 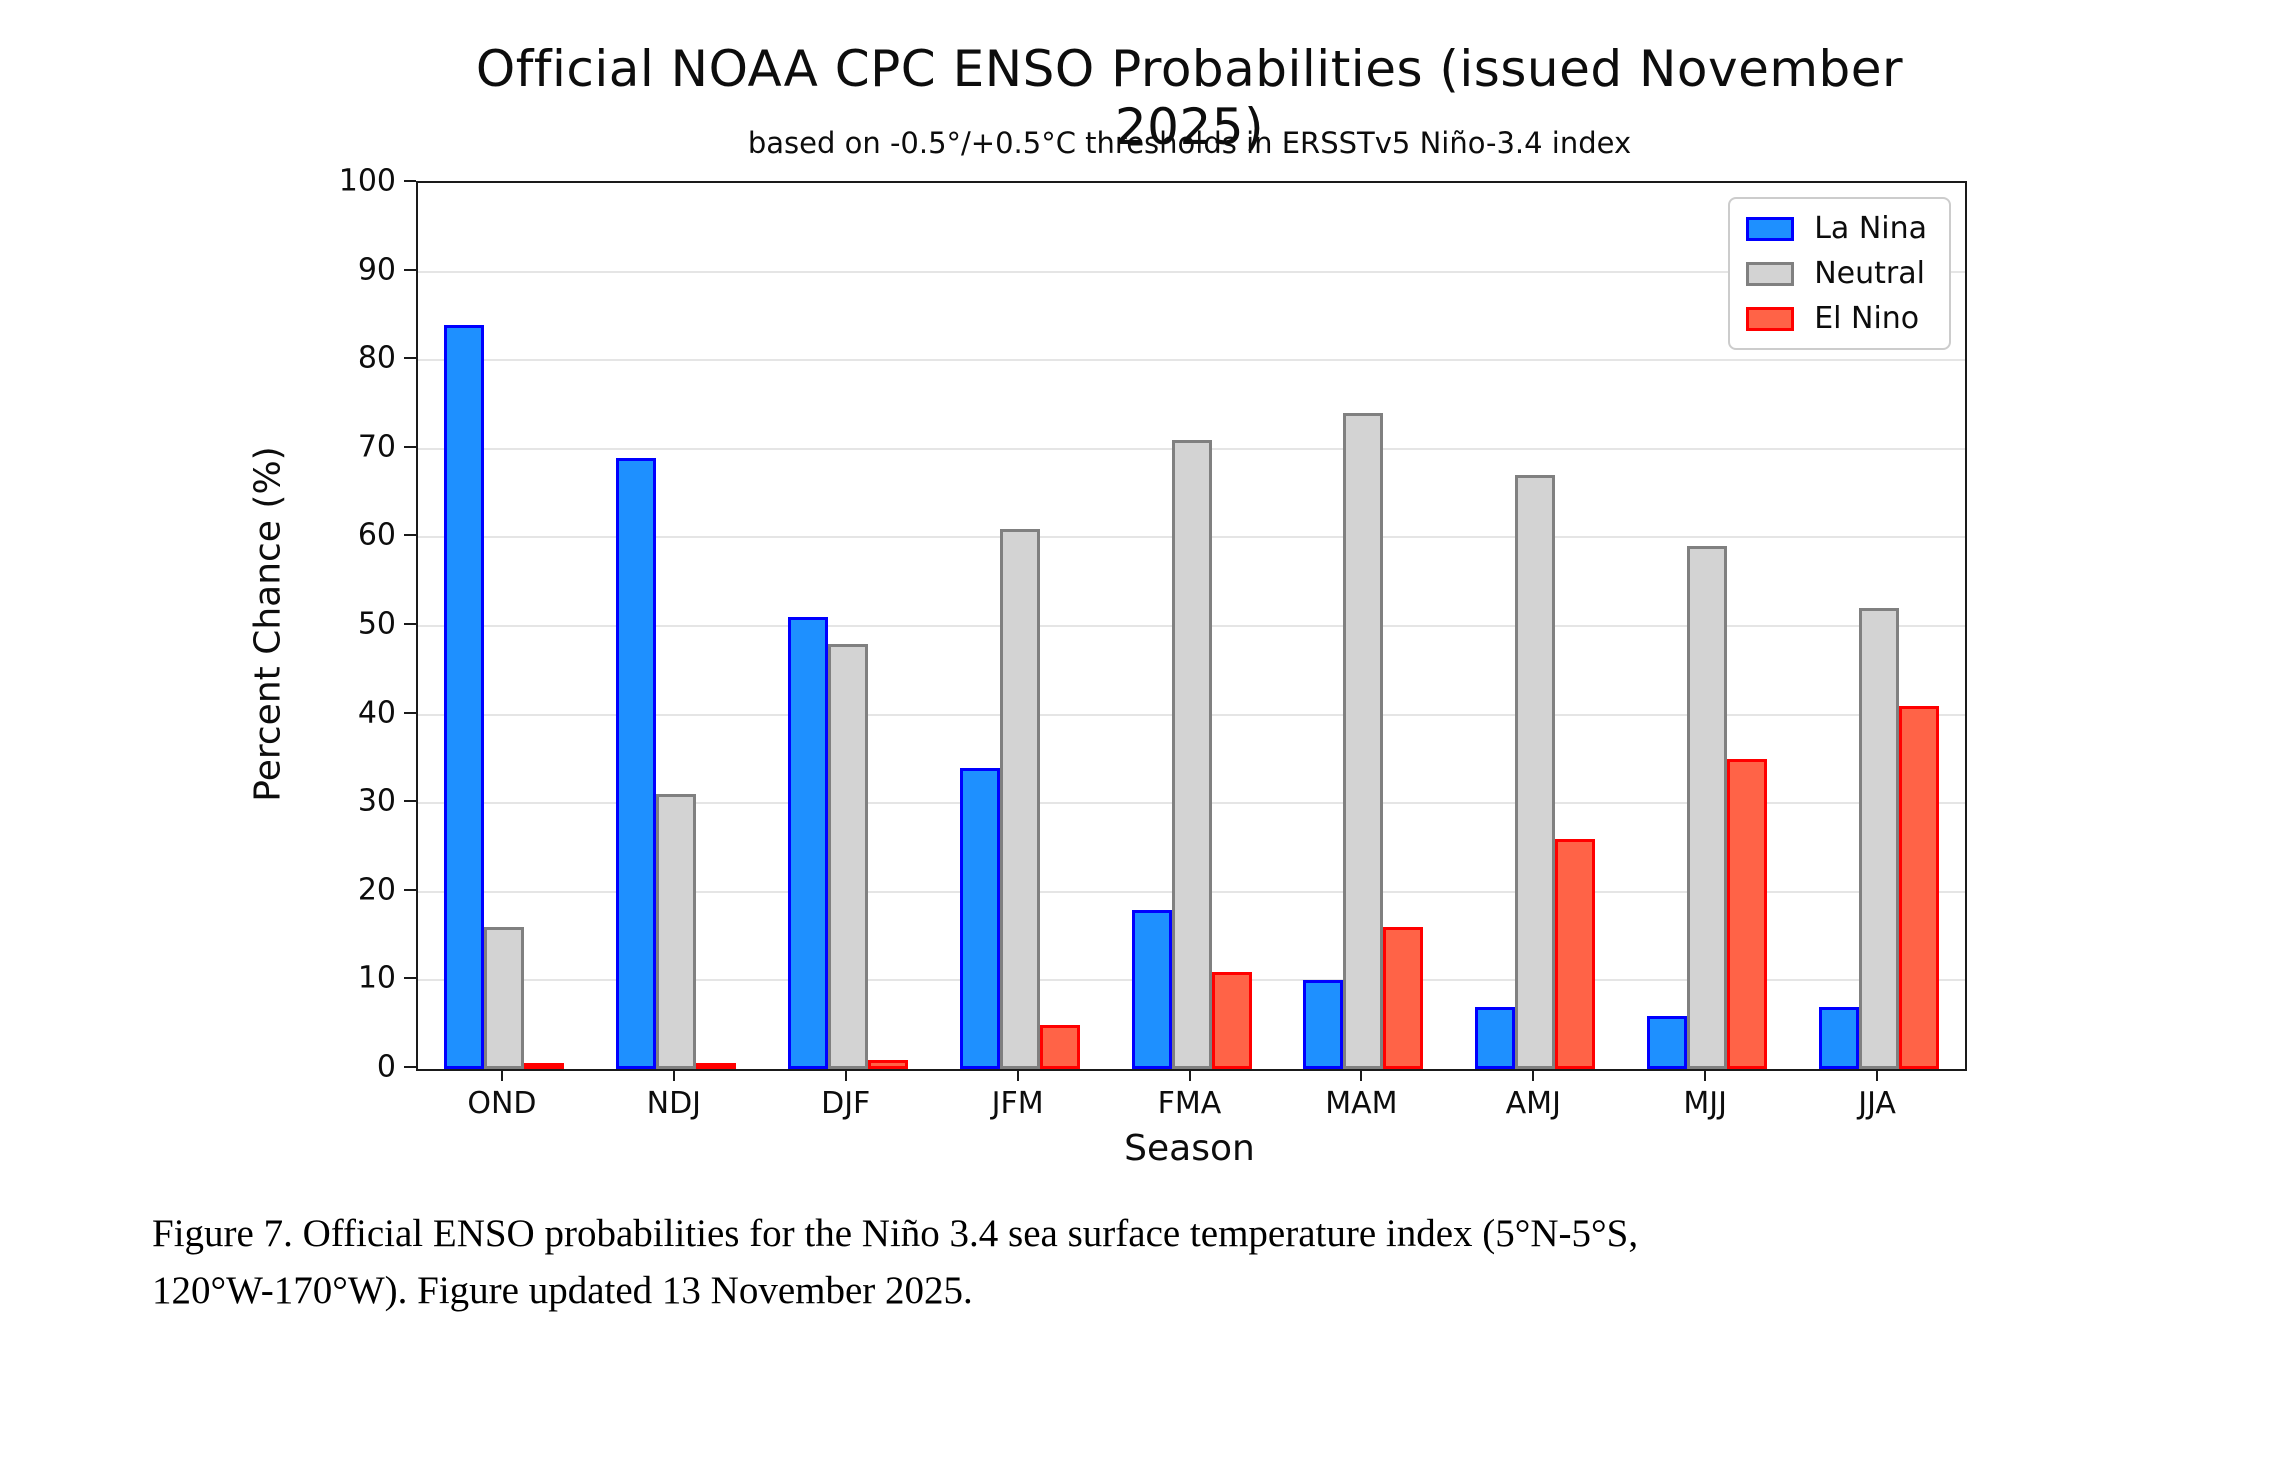 What do you see at coordinates (376, 624) in the screenshot?
I see `y-tick-label-50: 50` at bounding box center [376, 624].